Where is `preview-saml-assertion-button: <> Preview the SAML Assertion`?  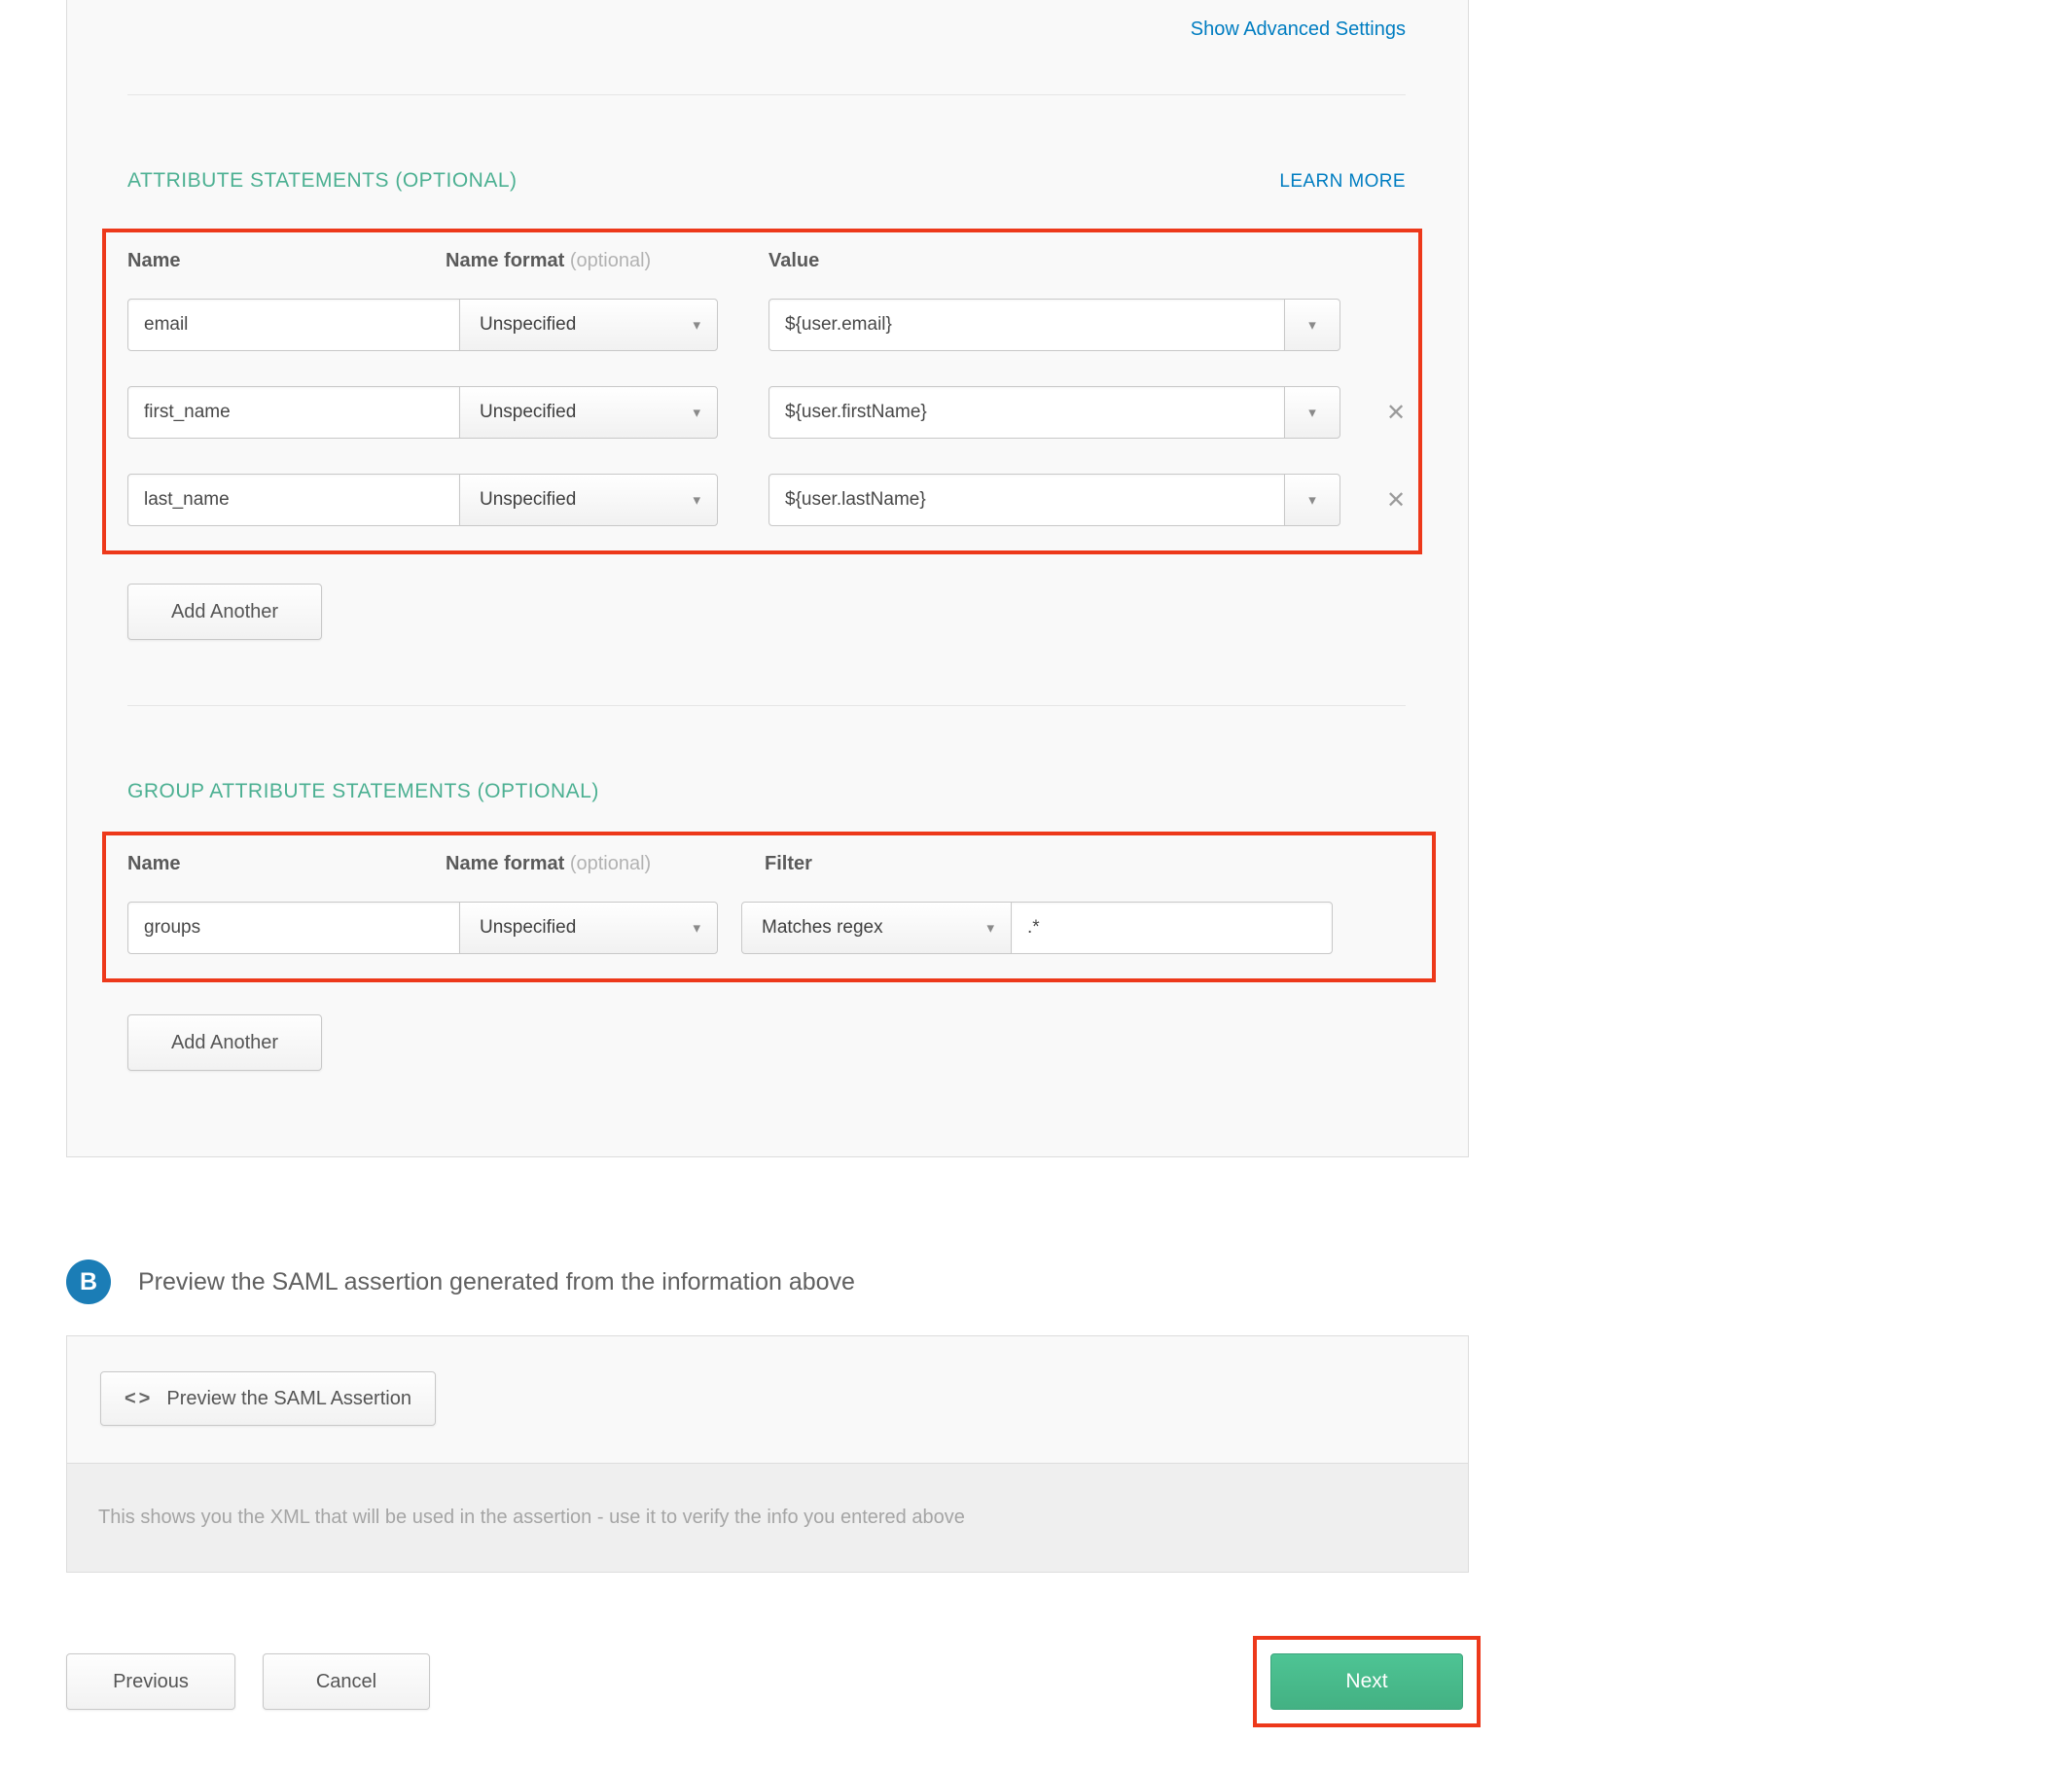 preview-saml-assertion-button: <> Preview the SAML Assertion is located at coordinates (268, 1398).